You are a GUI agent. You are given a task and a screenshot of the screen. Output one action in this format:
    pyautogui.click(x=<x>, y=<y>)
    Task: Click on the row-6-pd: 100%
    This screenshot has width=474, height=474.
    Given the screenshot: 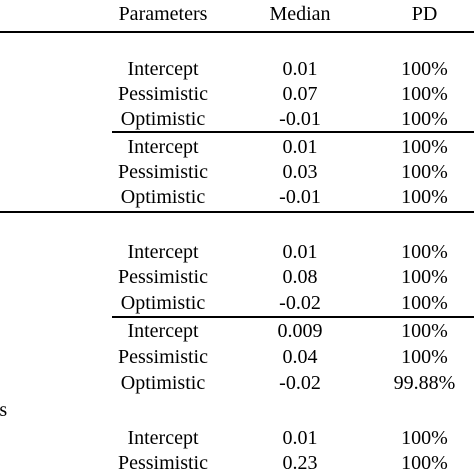 What is the action you would take?
    pyautogui.click(x=424, y=197)
    